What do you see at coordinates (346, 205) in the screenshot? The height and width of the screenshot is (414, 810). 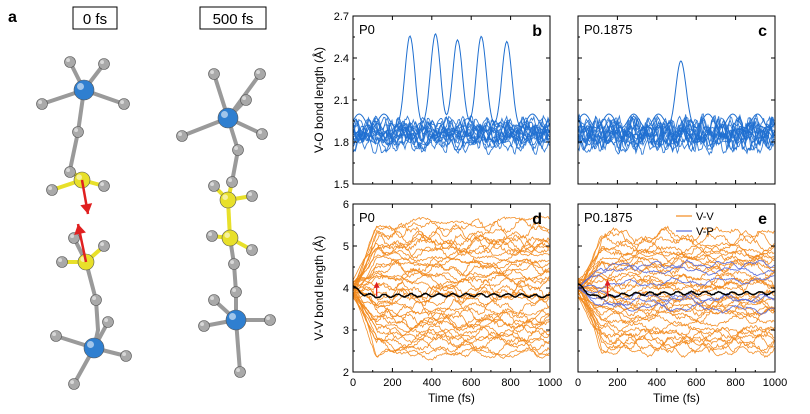 I see `y-tick-label: 6` at bounding box center [346, 205].